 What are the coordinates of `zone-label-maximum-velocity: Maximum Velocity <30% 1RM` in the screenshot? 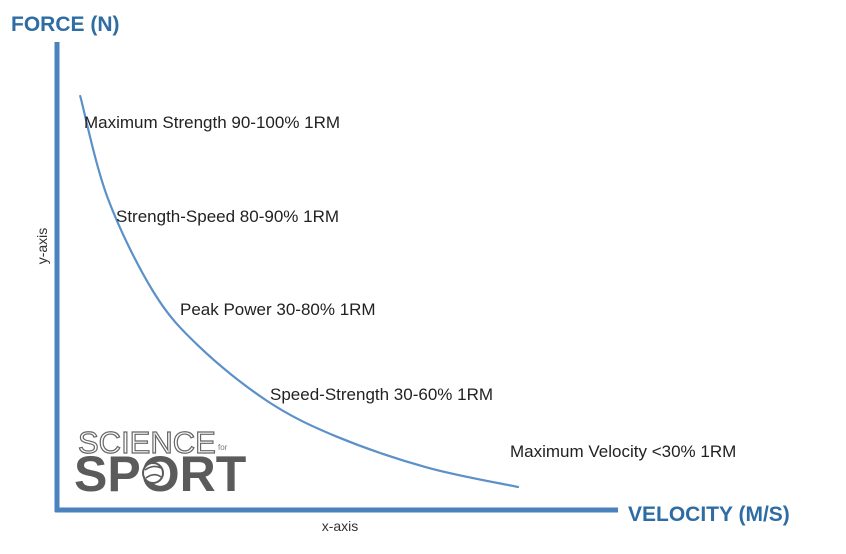 It's located at (623, 451).